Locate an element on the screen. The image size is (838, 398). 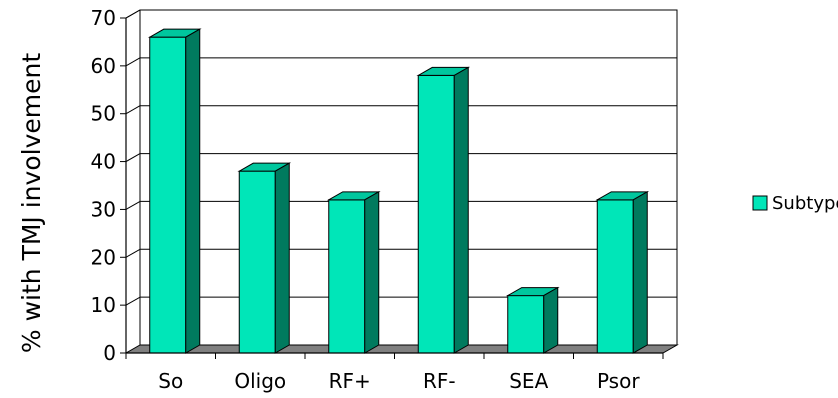
legend: Subtype is located at coordinates (795, 203).